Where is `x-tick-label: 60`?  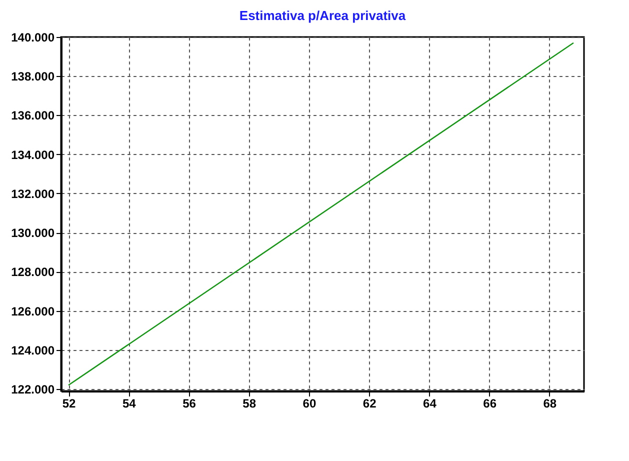
x-tick-label: 60 is located at coordinates (309, 403).